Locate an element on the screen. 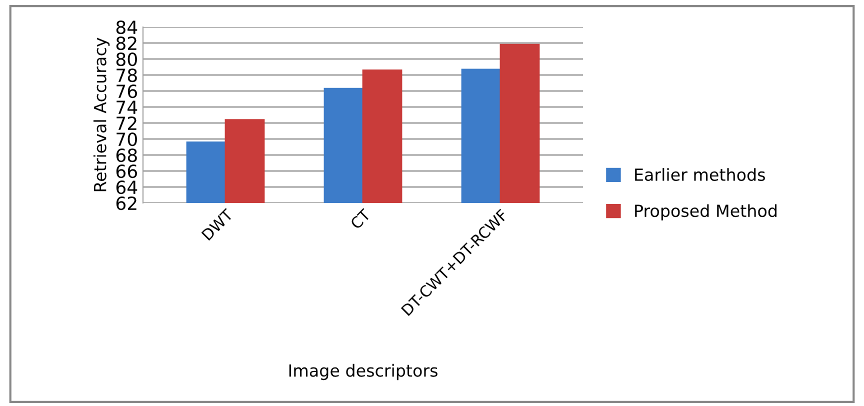 The image size is (864, 406). legend-label: Earlier methods is located at coordinates (700, 174).